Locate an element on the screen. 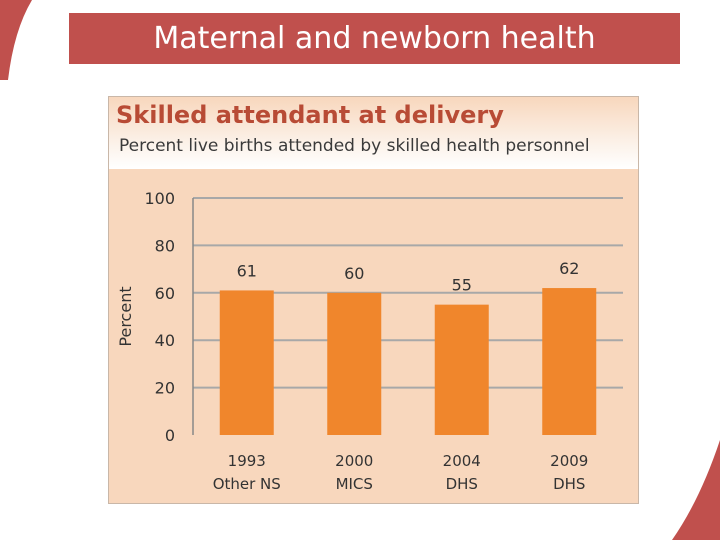 This screenshot has width=720, height=540. y-tick-label: 100 is located at coordinates (159, 198).